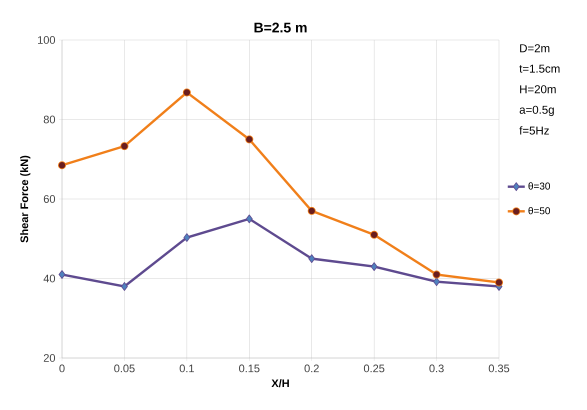 The image size is (587, 410). Describe the element at coordinates (50, 120) in the screenshot. I see `y-tick-label: 80` at that location.